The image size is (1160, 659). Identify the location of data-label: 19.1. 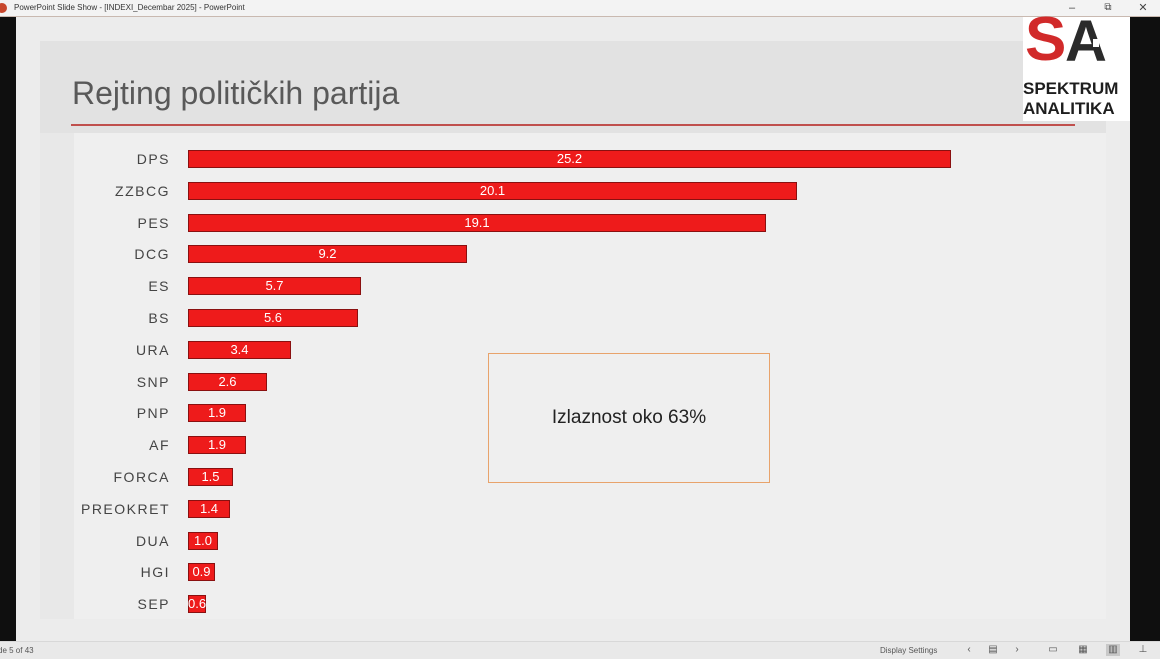
(477, 222).